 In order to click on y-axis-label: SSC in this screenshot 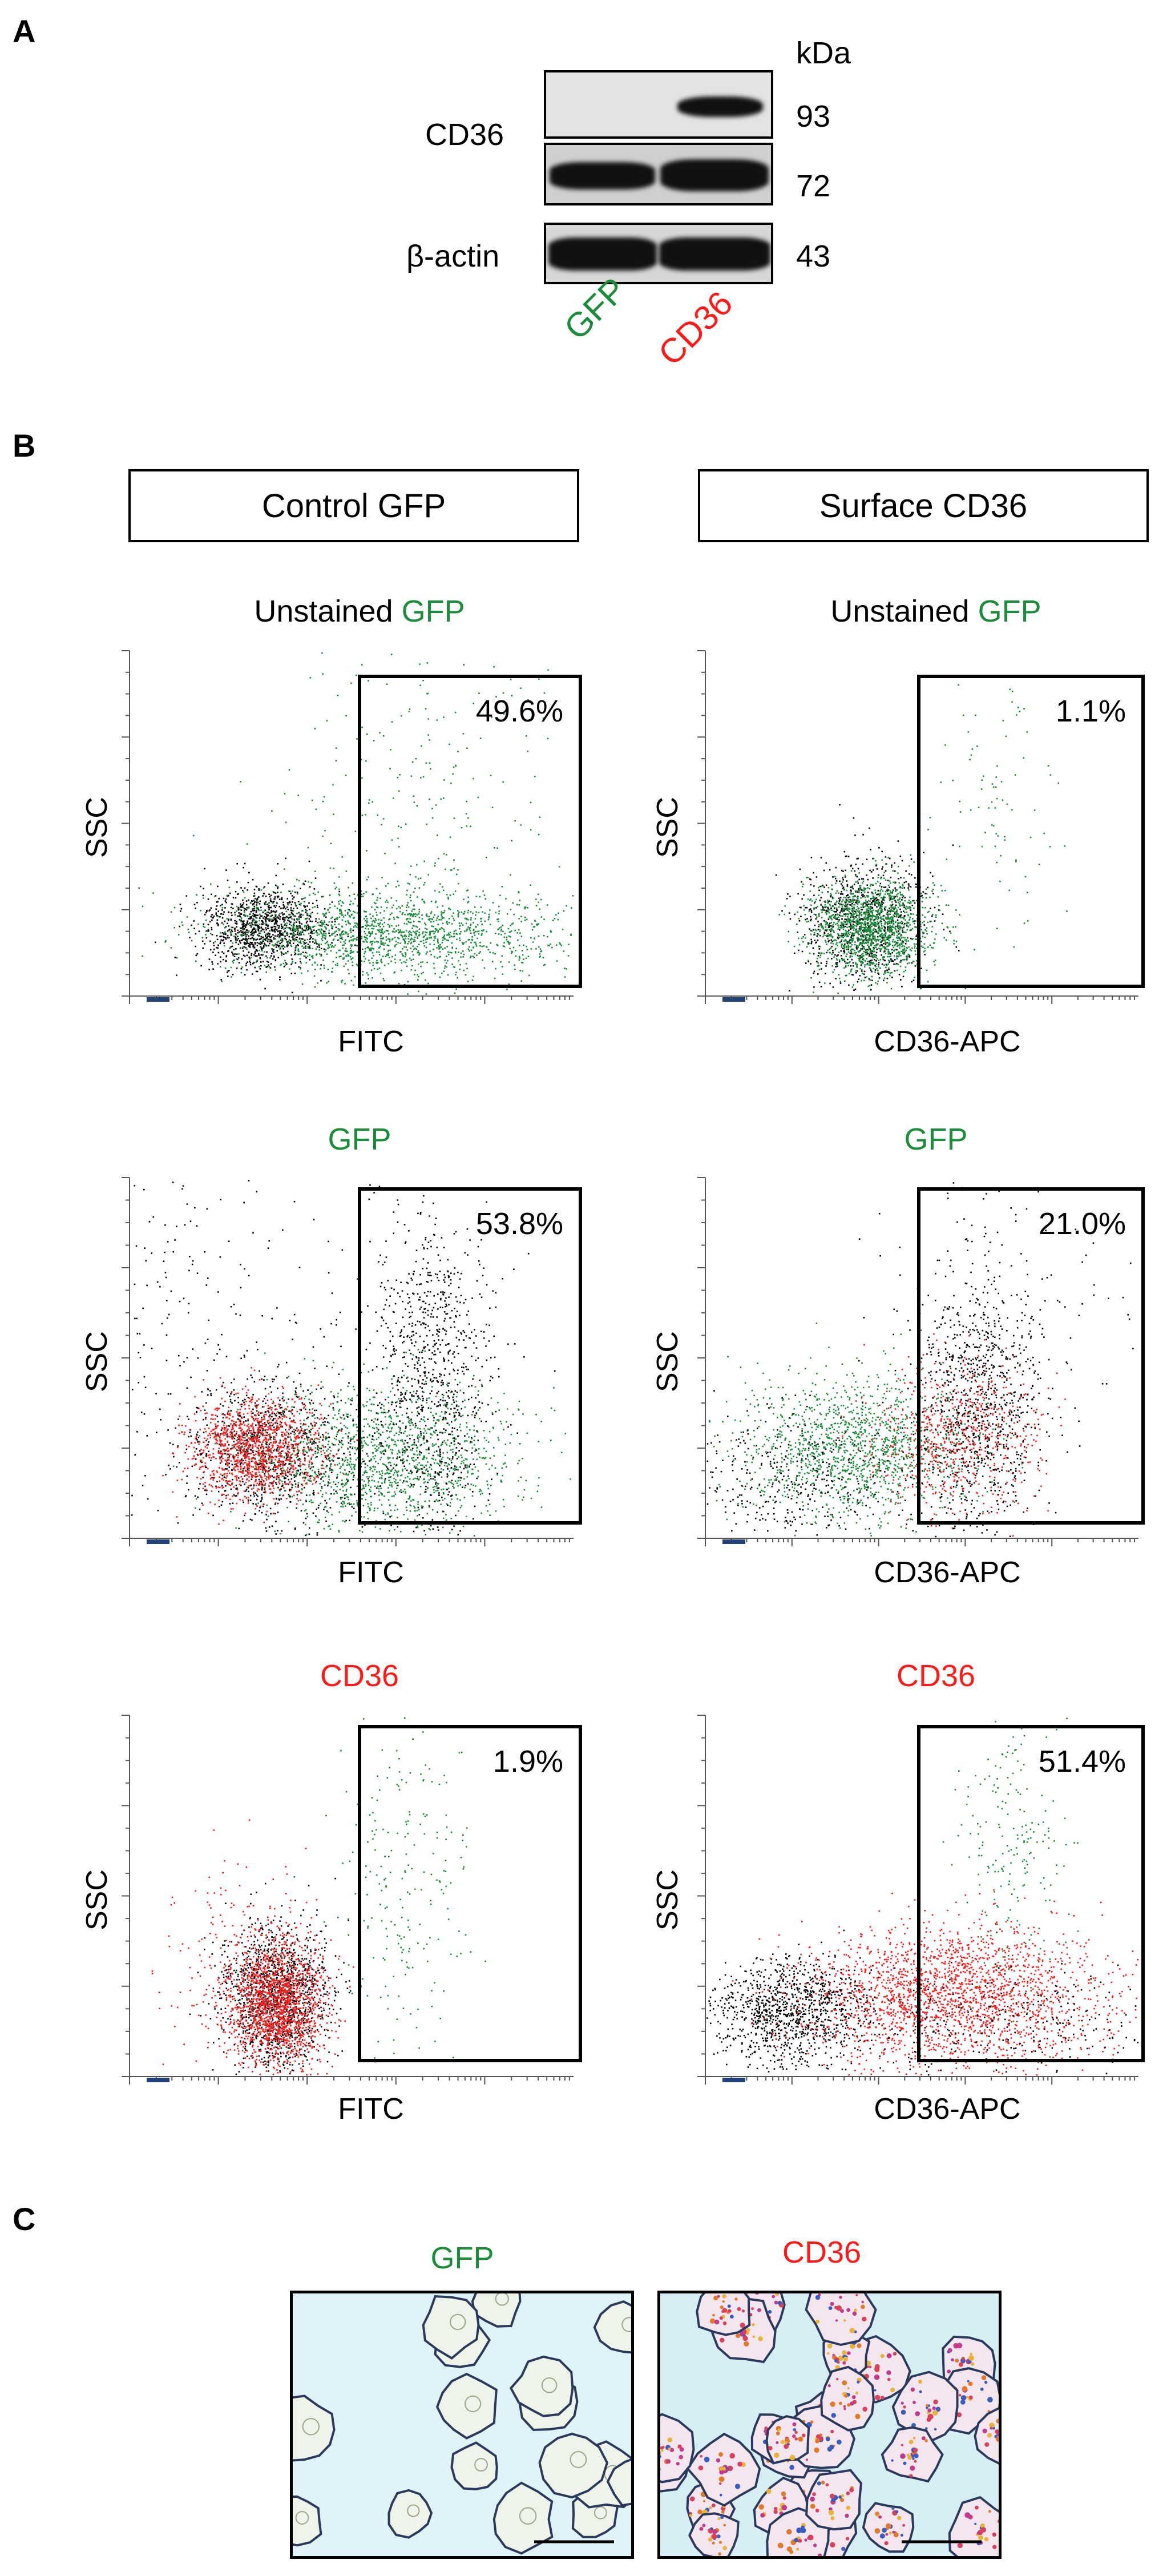, I will do `click(668, 1362)`.